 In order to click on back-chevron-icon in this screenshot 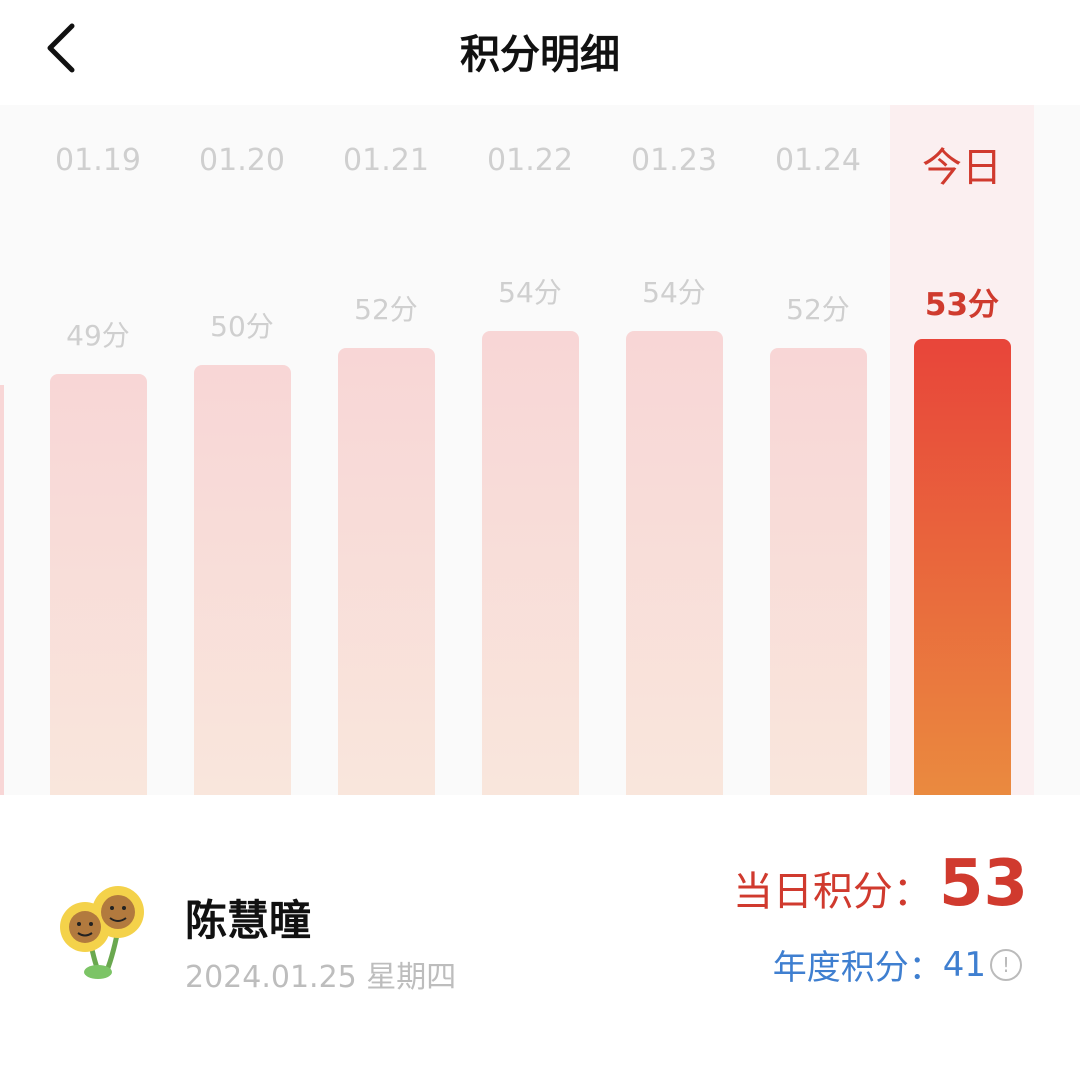, I will do `click(65, 48)`.